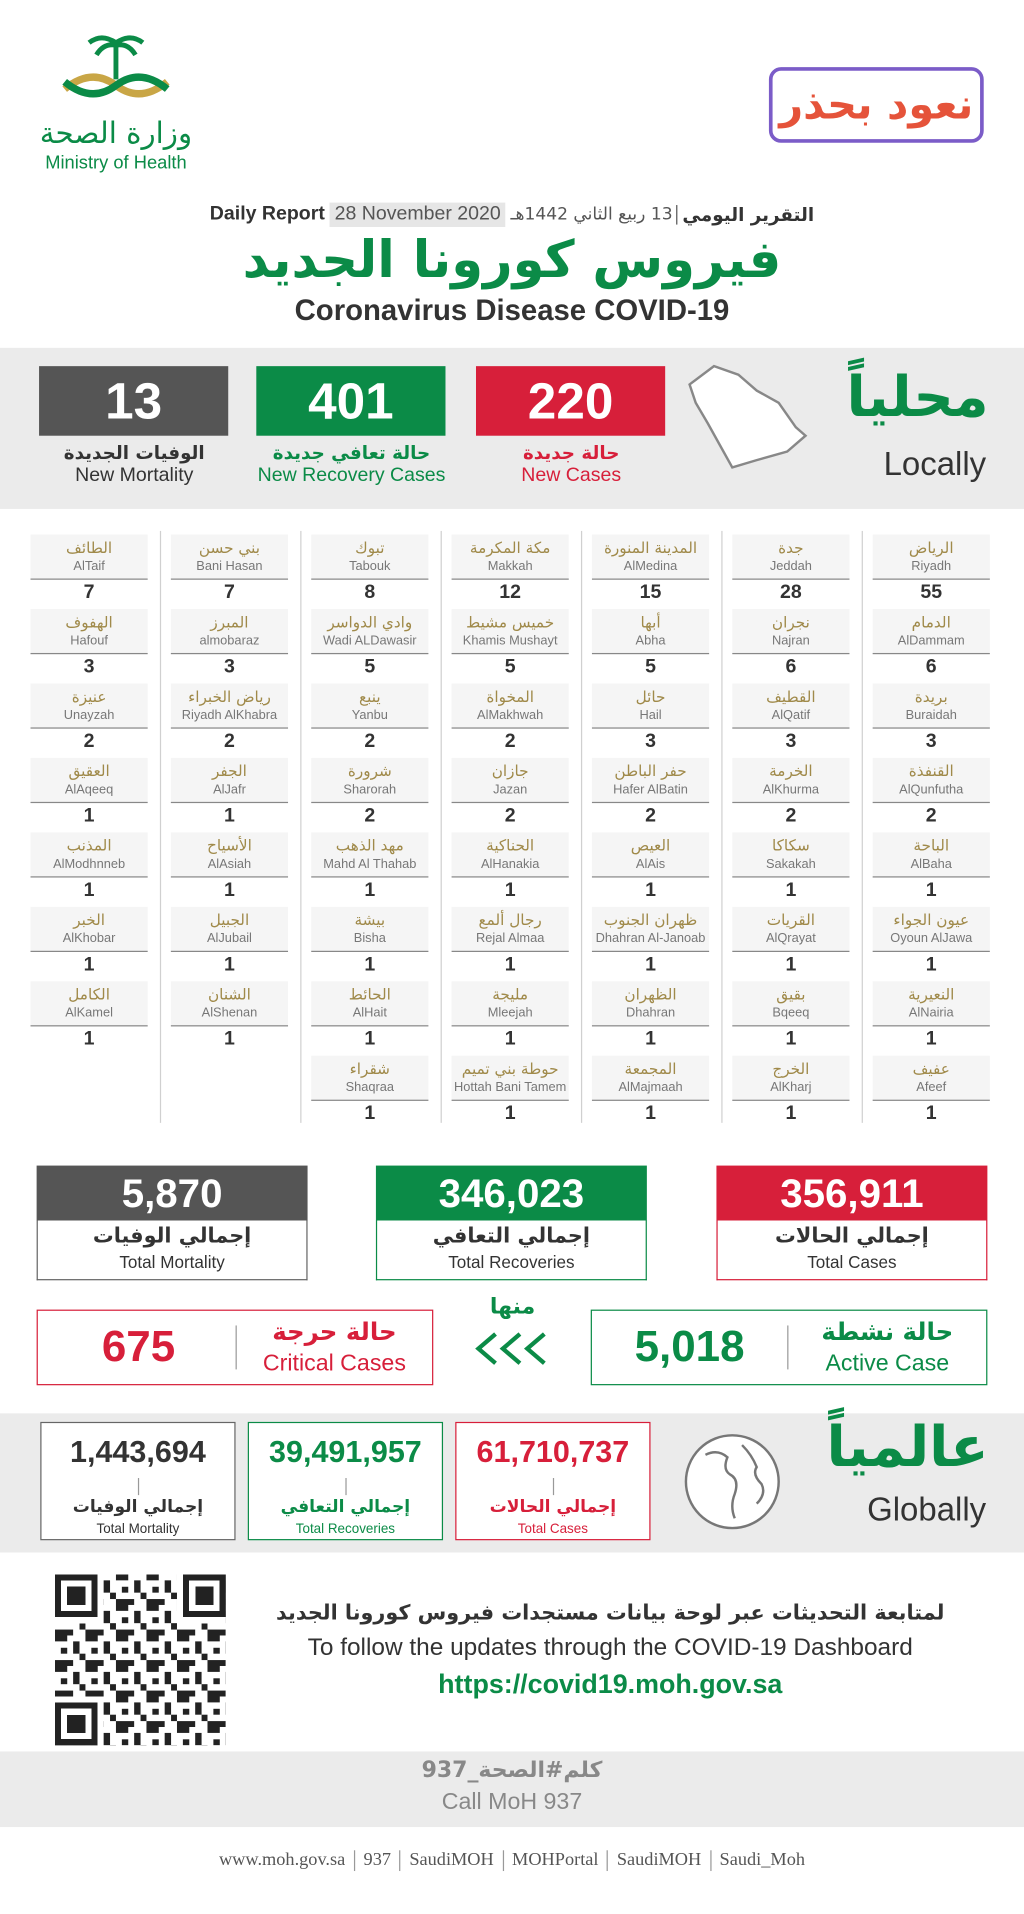 This screenshot has height=1914, width=1024. Describe the element at coordinates (229, 557) in the screenshot. I see `city-name: بني حسن Bani Hasan` at that location.